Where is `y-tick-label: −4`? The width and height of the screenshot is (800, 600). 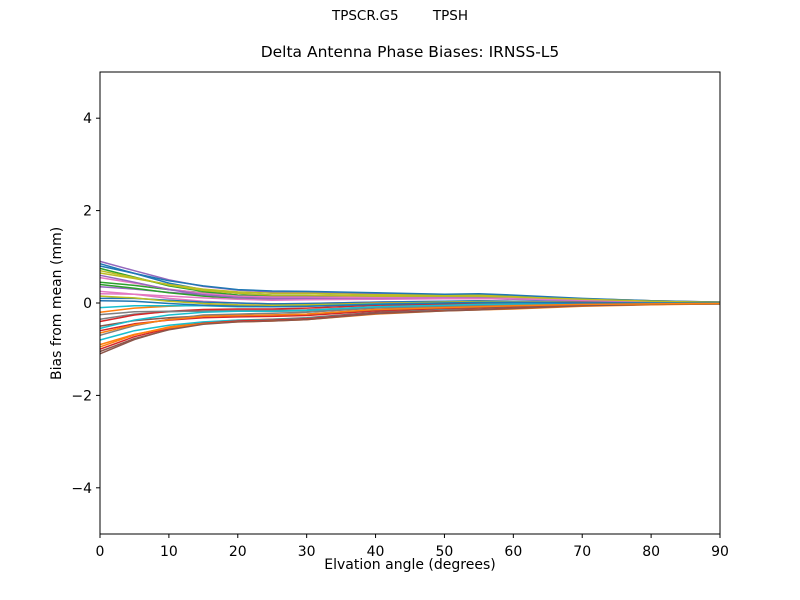
y-tick-label: −4 is located at coordinates (81, 489).